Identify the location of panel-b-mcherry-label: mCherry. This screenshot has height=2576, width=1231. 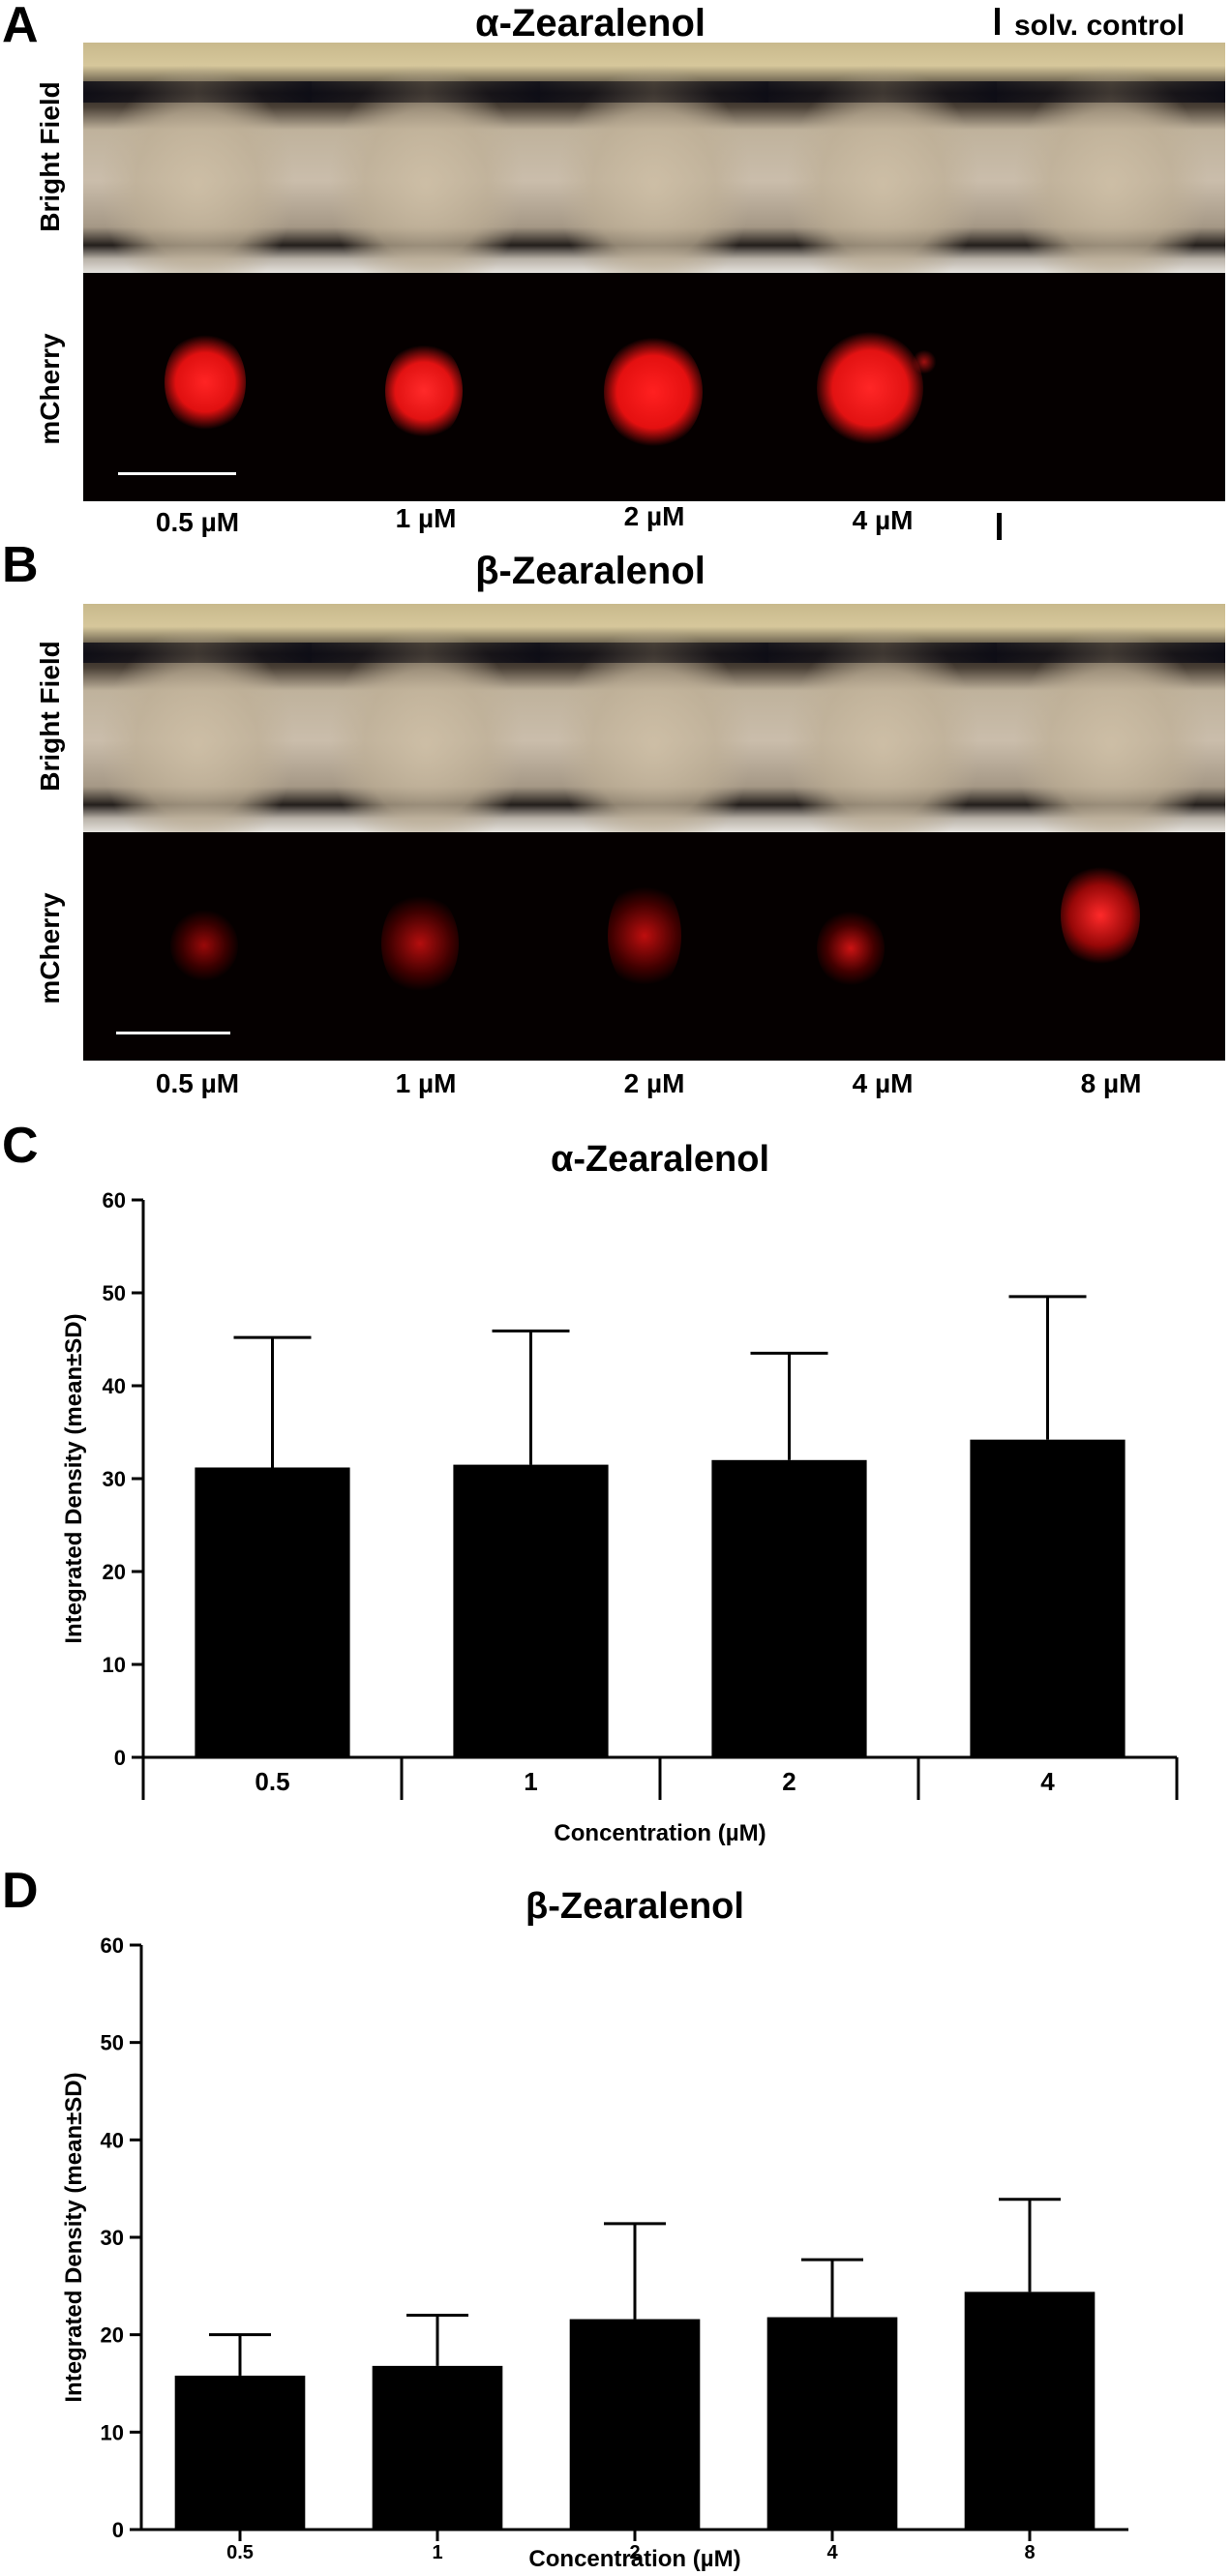
(50, 948).